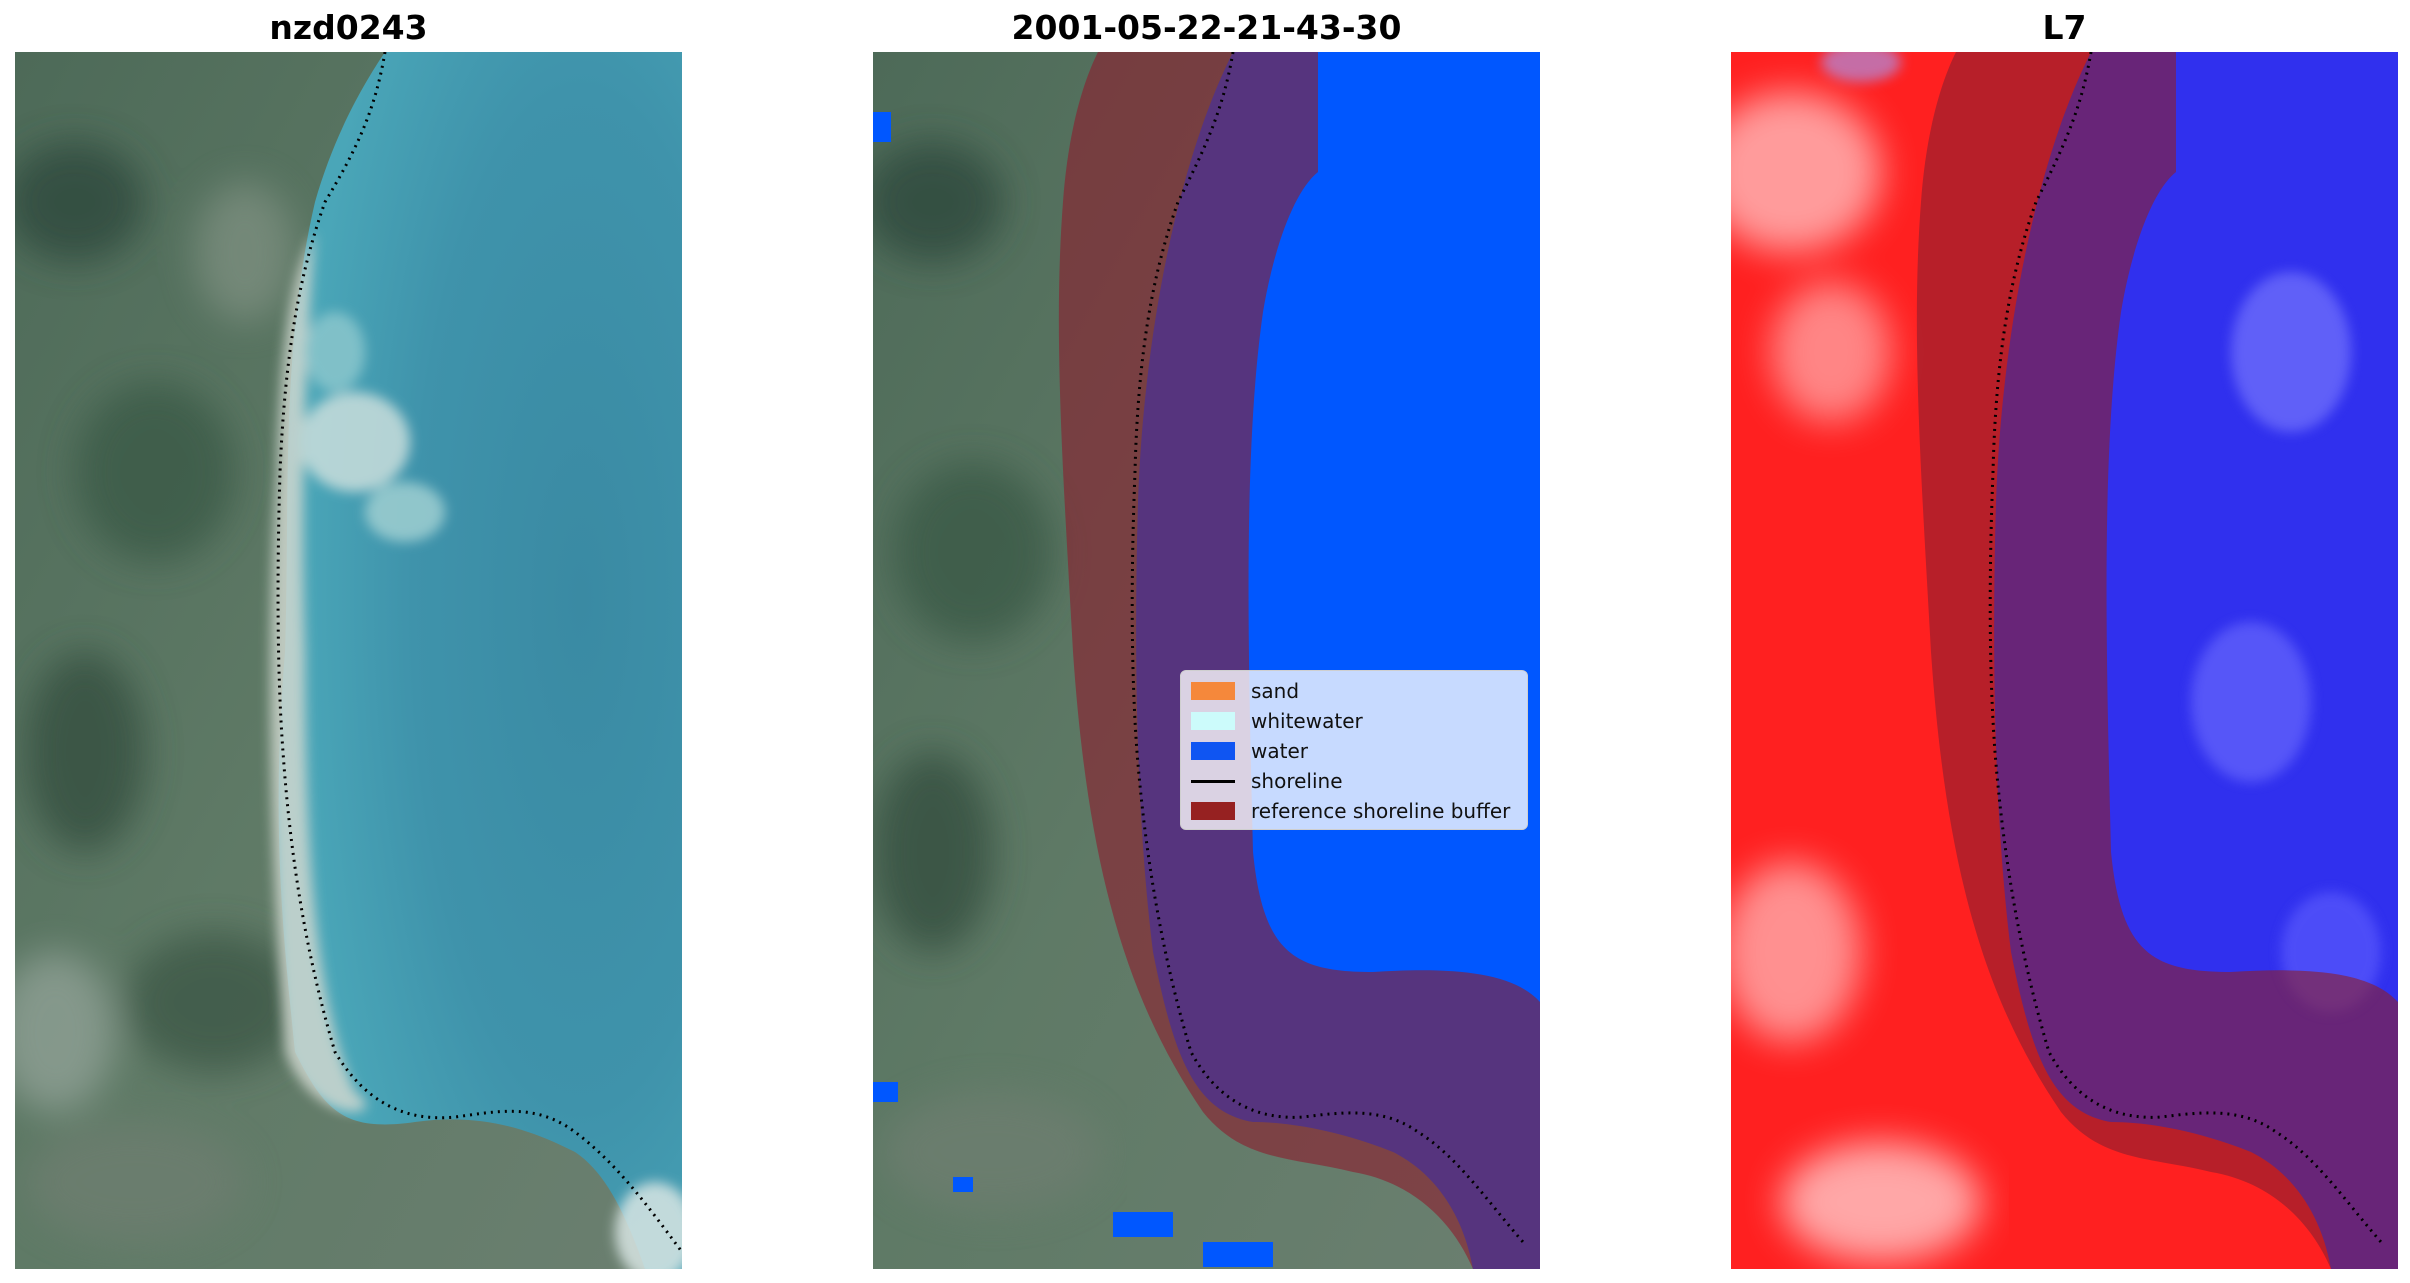 The height and width of the screenshot is (1283, 2410). What do you see at coordinates (1381, 811) in the screenshot?
I see `legend-label-reference-buffer: reference shoreline buffer` at bounding box center [1381, 811].